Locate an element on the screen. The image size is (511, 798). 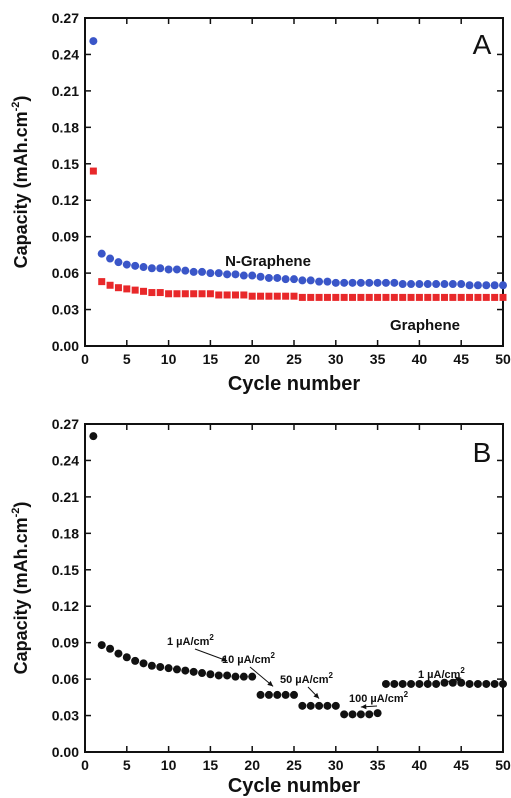
panel-b-x-tick-label: 30 is located at coordinates (336, 765).